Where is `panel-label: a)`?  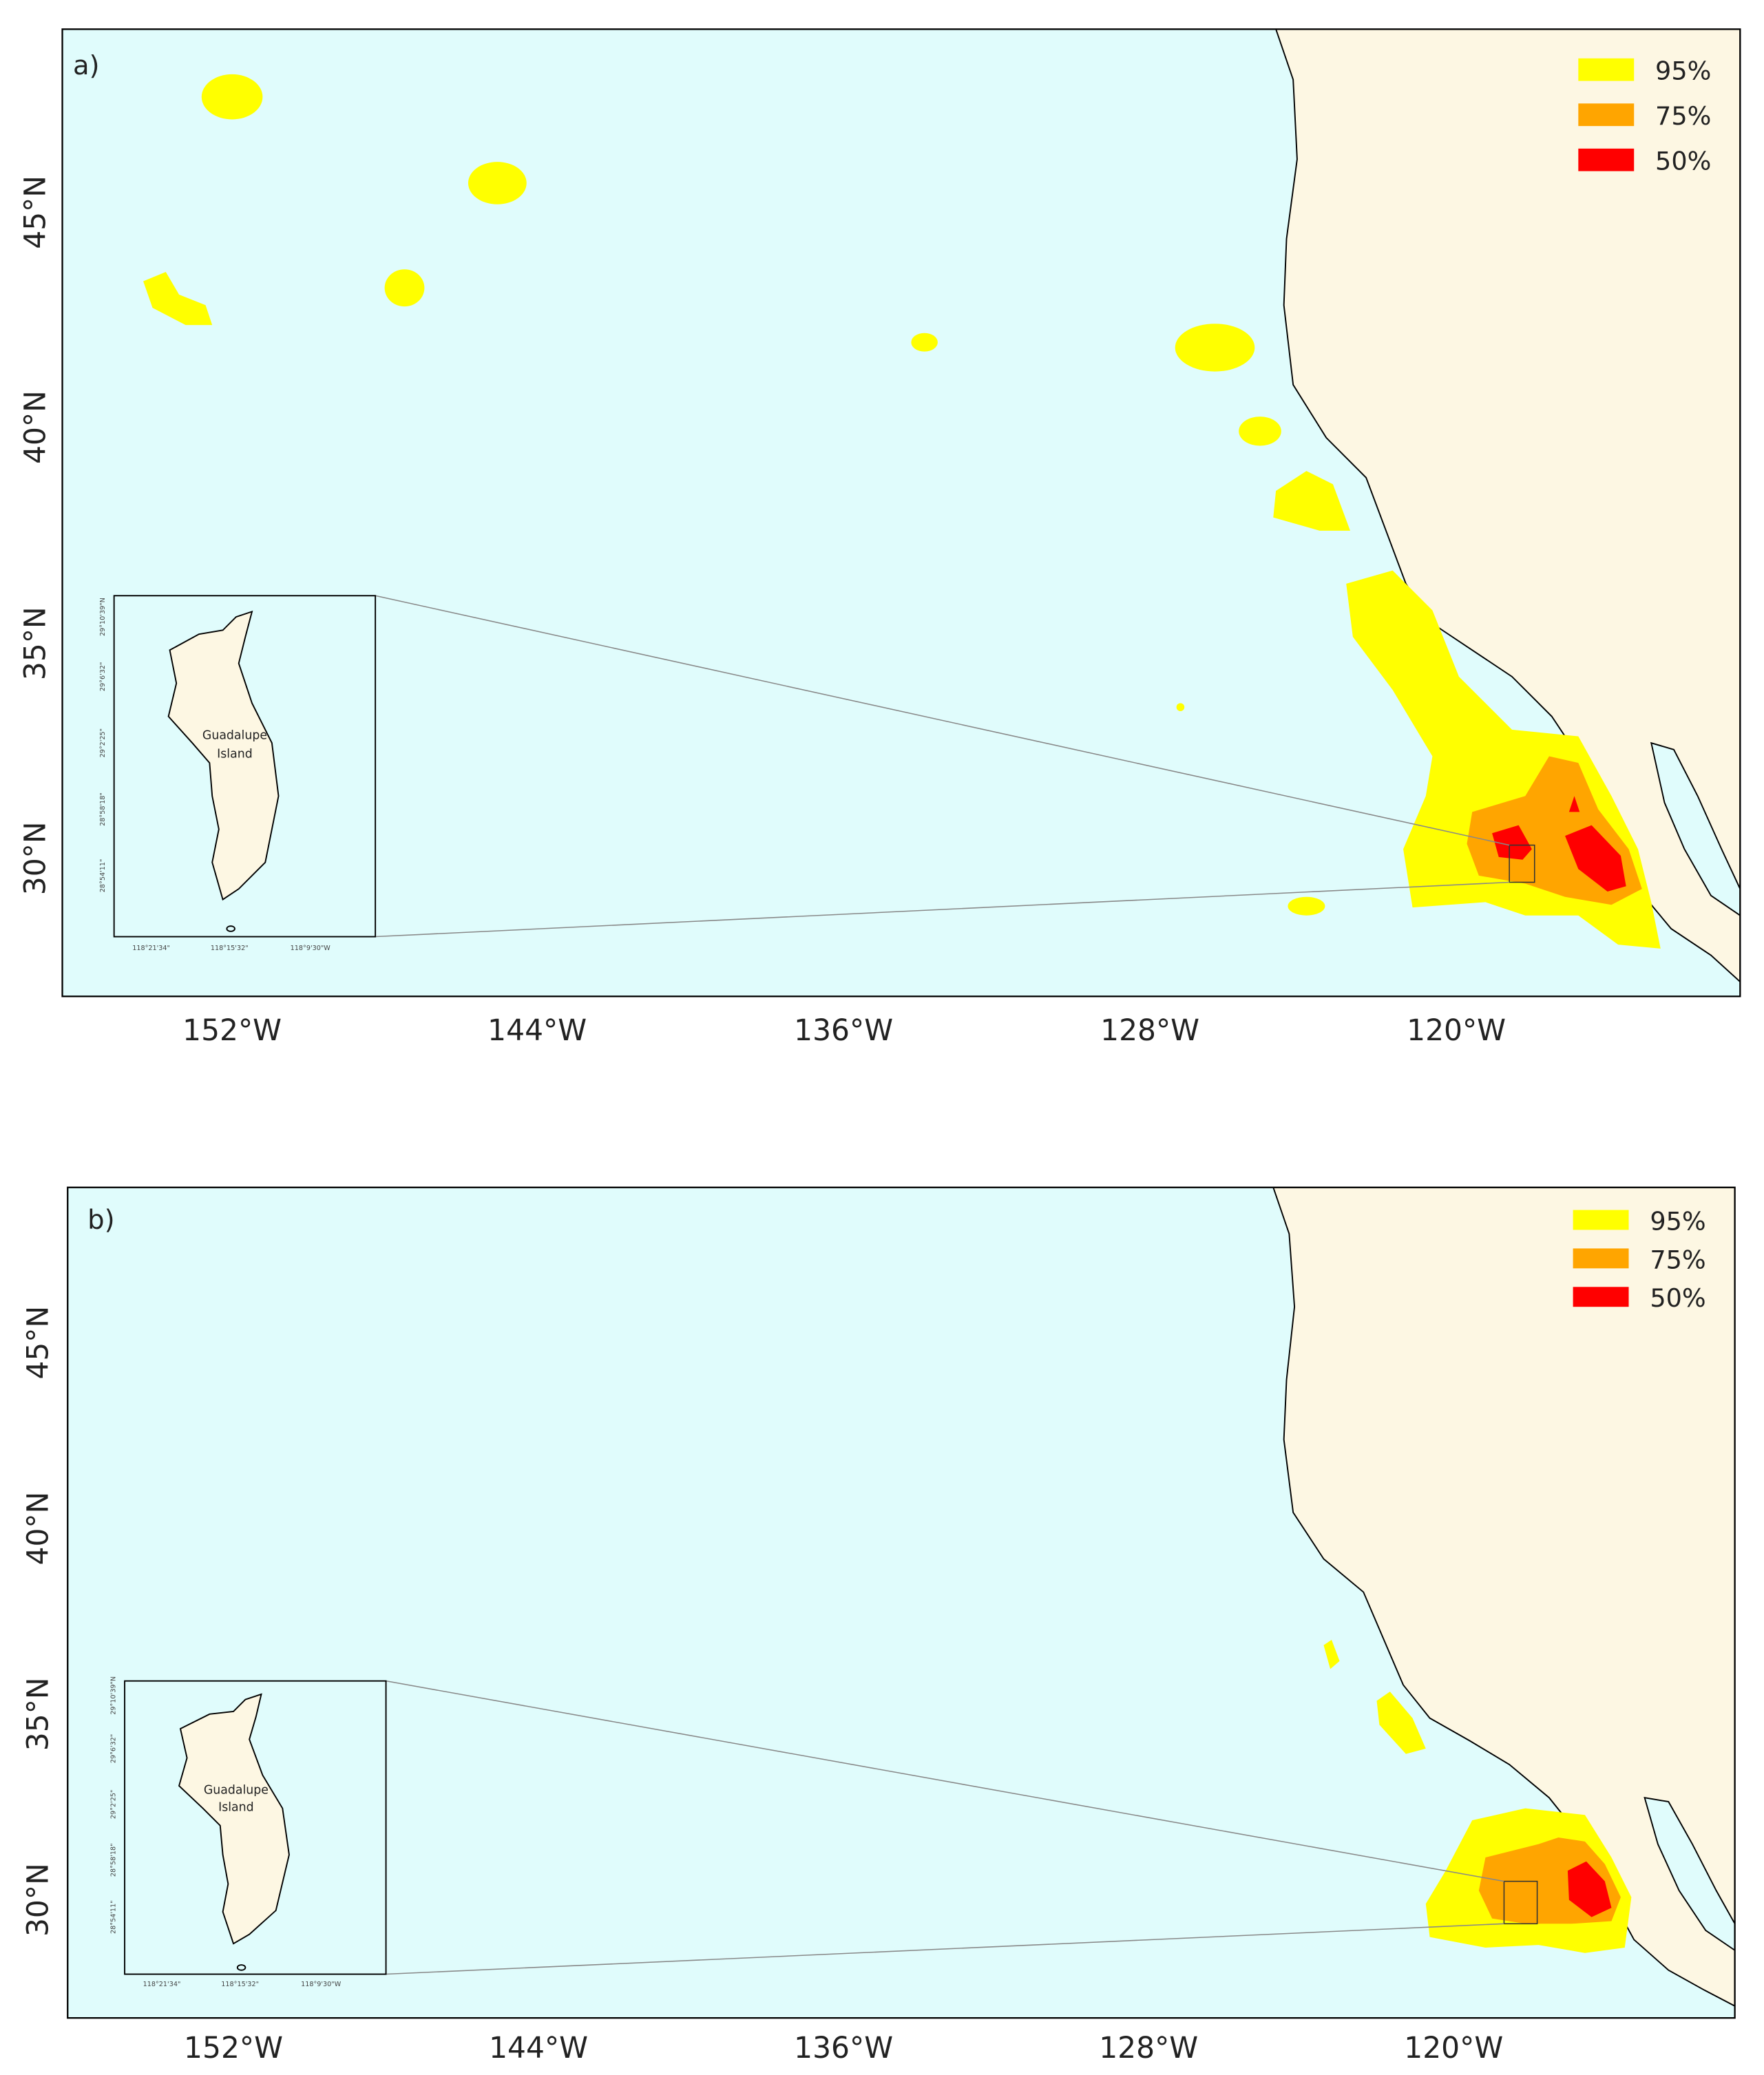 panel-label: a) is located at coordinates (86, 65).